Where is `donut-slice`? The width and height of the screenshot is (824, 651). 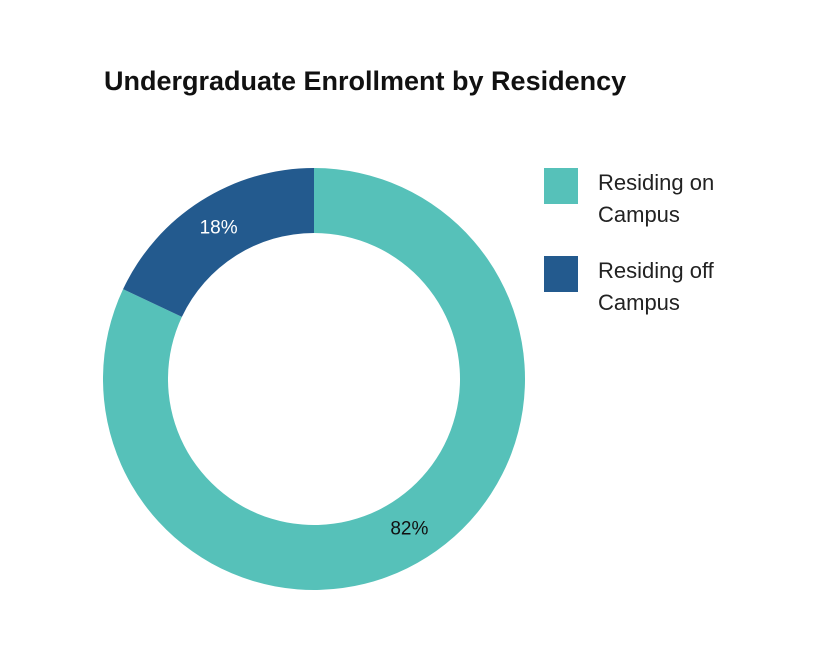 donut-slice is located at coordinates (219, 242).